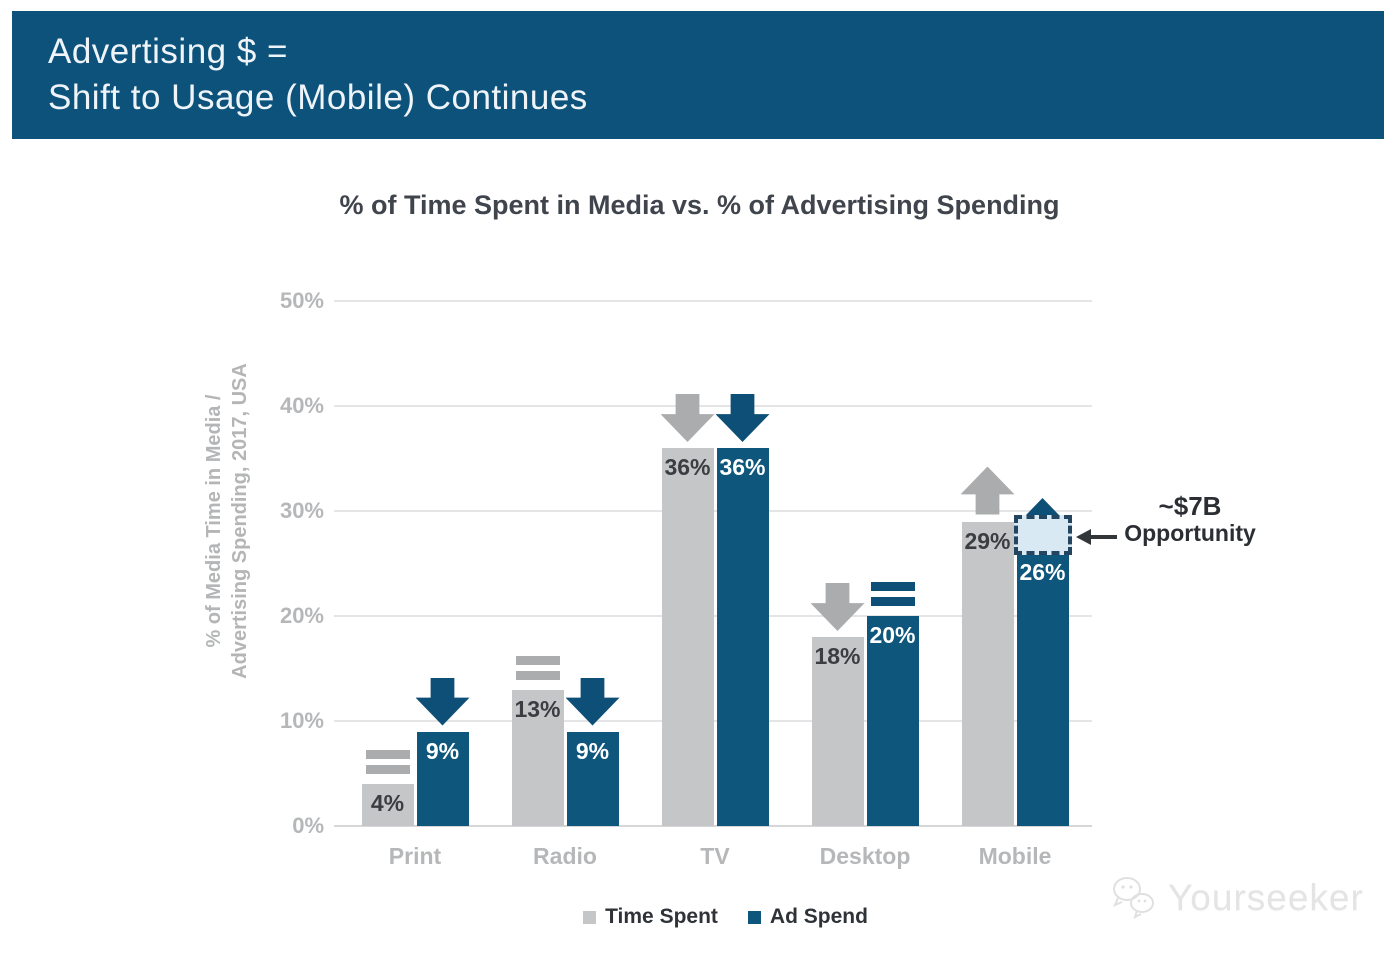 Image resolution: width=1399 pixels, height=960 pixels. I want to click on value-label: 26%, so click(1042, 572).